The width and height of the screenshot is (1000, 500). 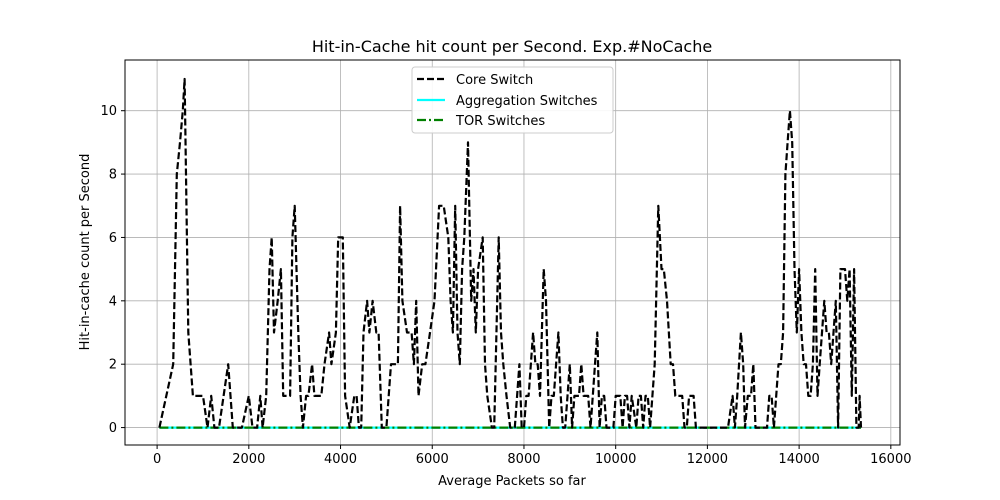 What do you see at coordinates (500, 121) in the screenshot?
I see `legend-label-tor-switches: TOR Switches` at bounding box center [500, 121].